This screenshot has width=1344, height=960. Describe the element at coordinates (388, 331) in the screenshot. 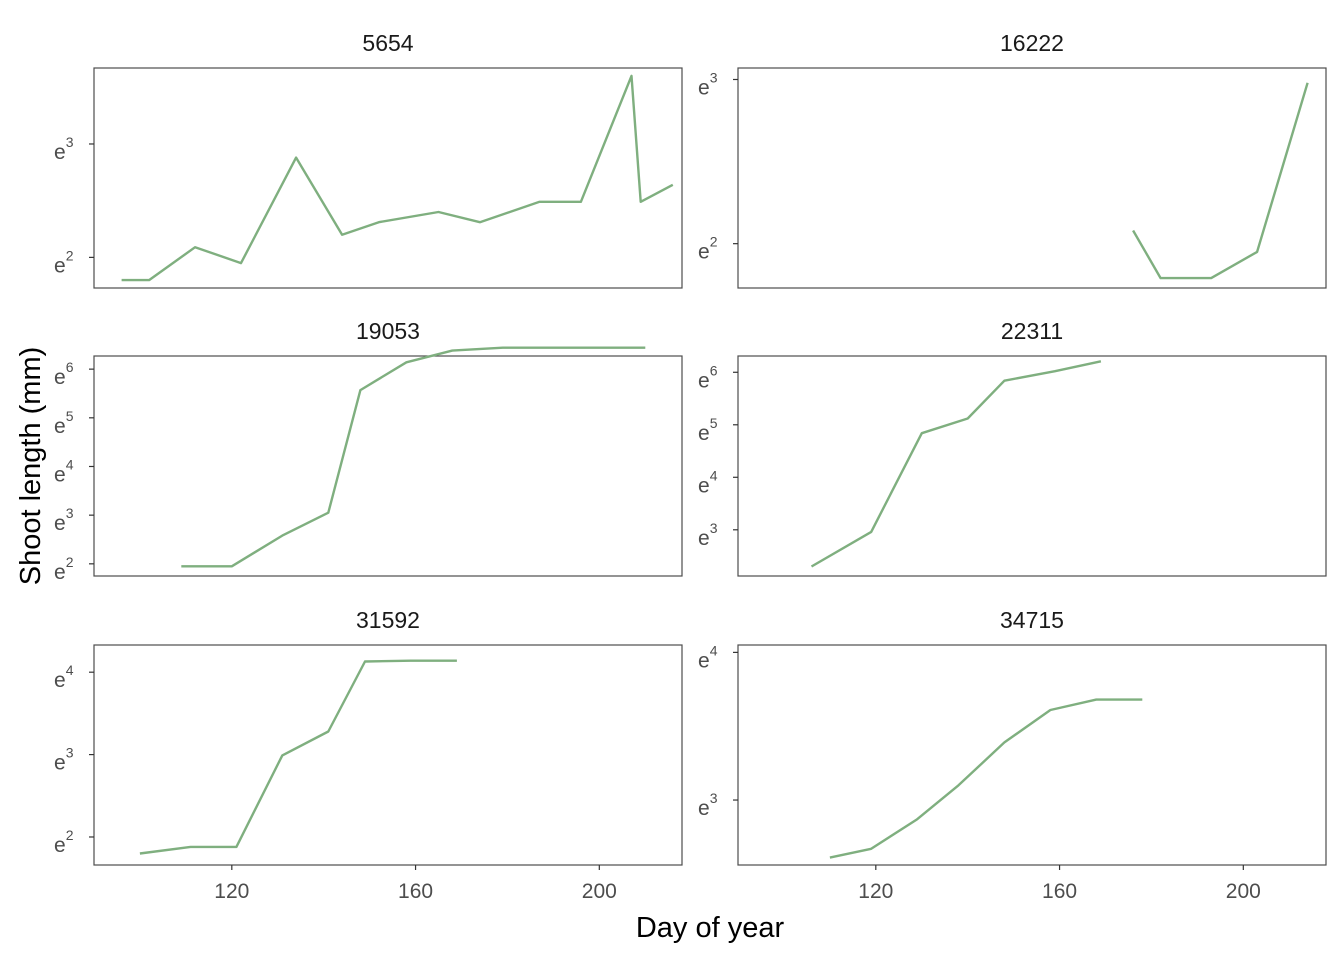

I see `panel-title: 19053` at that location.